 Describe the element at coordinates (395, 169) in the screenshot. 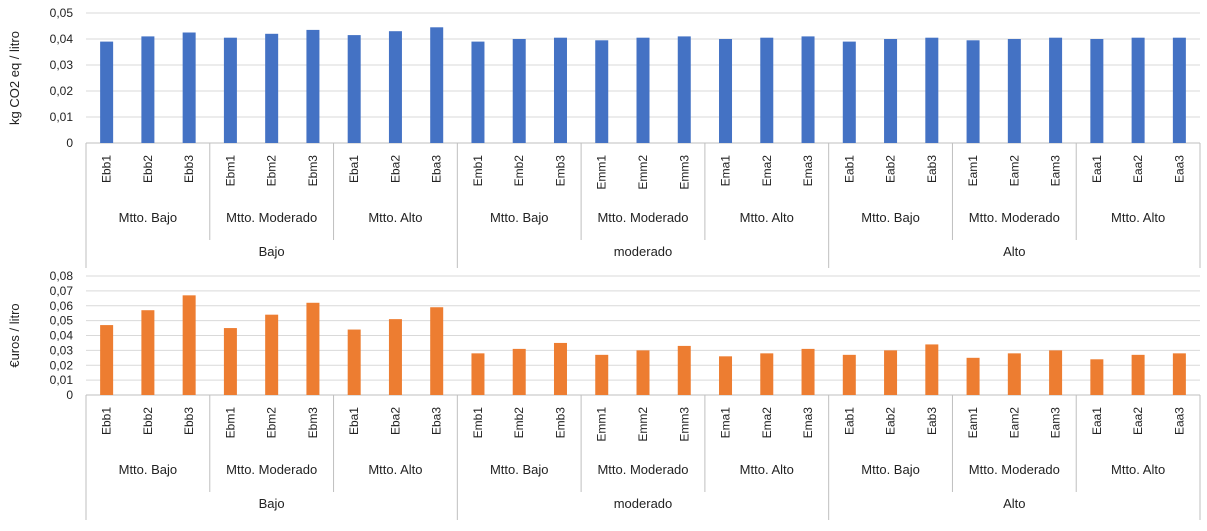

I see `category-label: Eba2` at that location.